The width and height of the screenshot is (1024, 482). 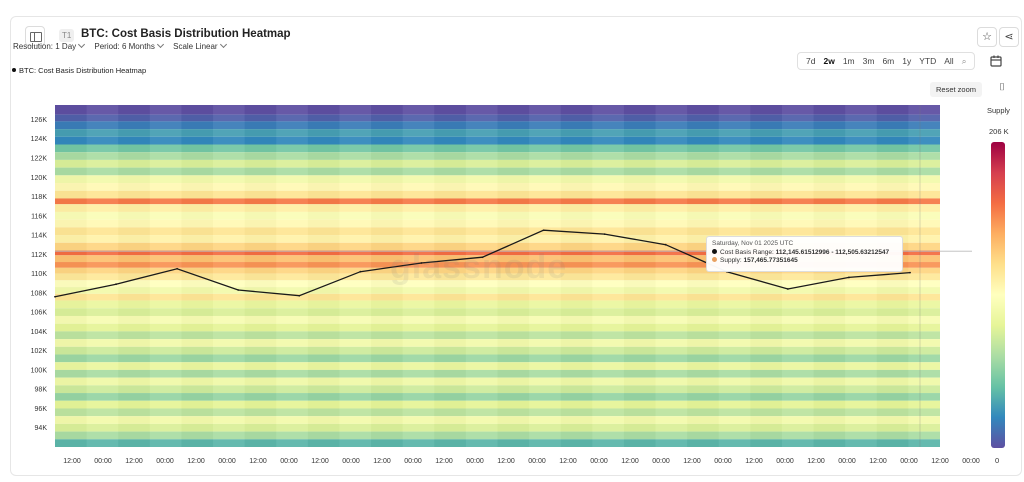 What do you see at coordinates (41, 390) in the screenshot?
I see `y-tick-label: 98K` at bounding box center [41, 390].